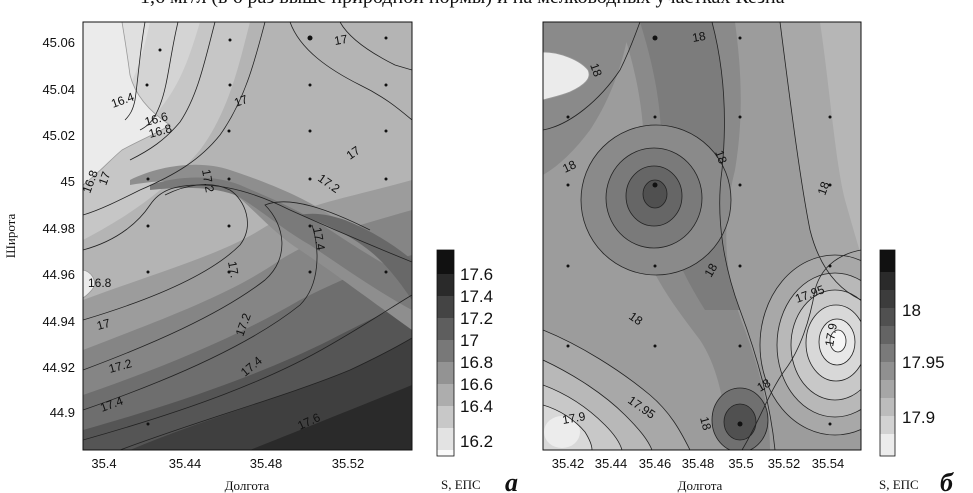 This screenshot has width=973, height=493. Describe the element at coordinates (568, 463) in the screenshot. I see `x-tick-label: 35.42` at that location.